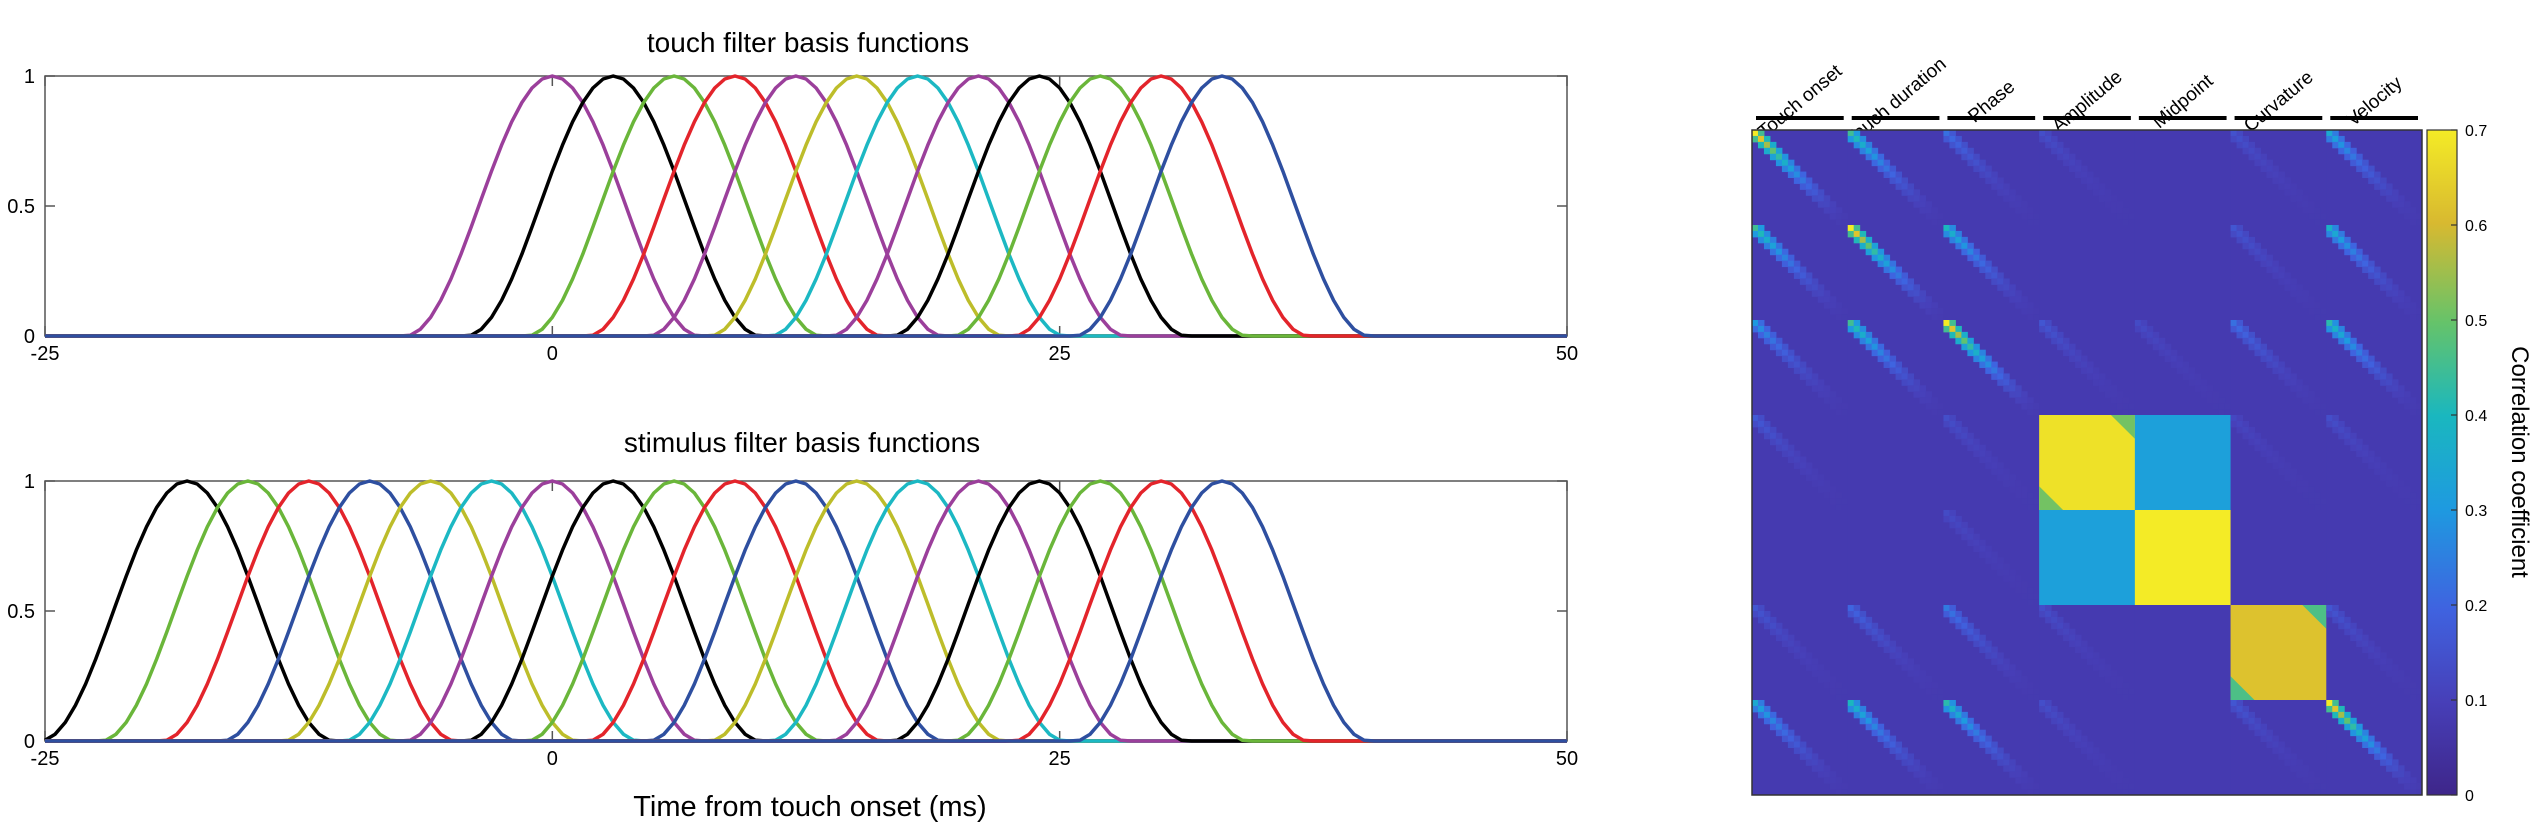  What do you see at coordinates (2183, 178) in the screenshot?
I see `heatmap-block-r0-c4` at bounding box center [2183, 178].